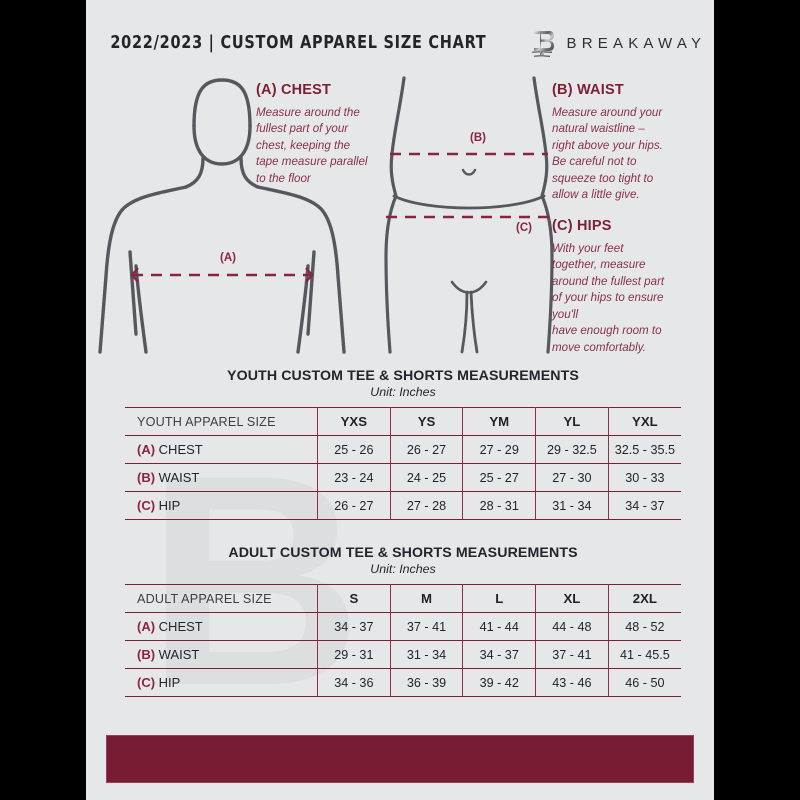 This screenshot has width=800, height=800. What do you see at coordinates (499, 682) in the screenshot?
I see `adult-hip-l: 39 - 42` at bounding box center [499, 682].